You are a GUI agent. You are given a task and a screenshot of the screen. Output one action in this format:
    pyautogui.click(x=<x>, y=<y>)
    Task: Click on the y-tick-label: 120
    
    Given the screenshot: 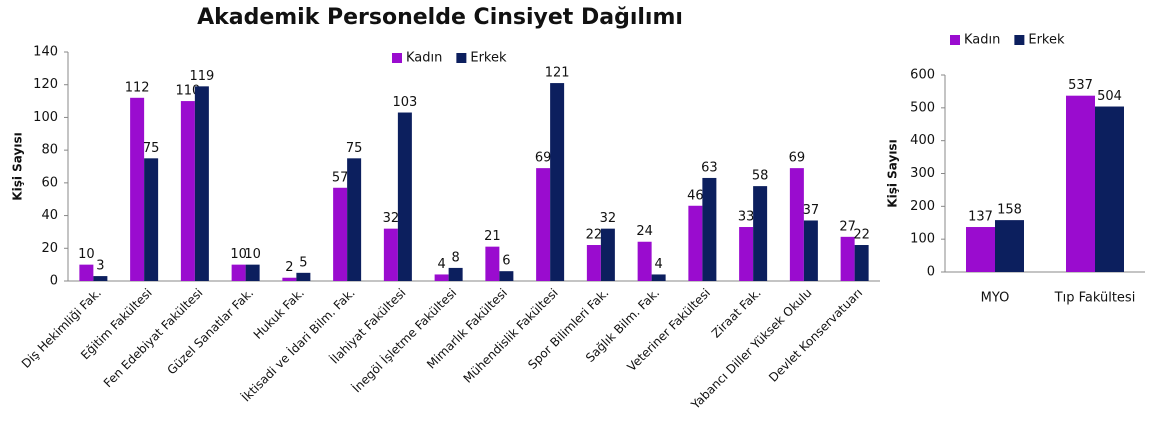 What is the action you would take?
    pyautogui.click(x=45, y=84)
    